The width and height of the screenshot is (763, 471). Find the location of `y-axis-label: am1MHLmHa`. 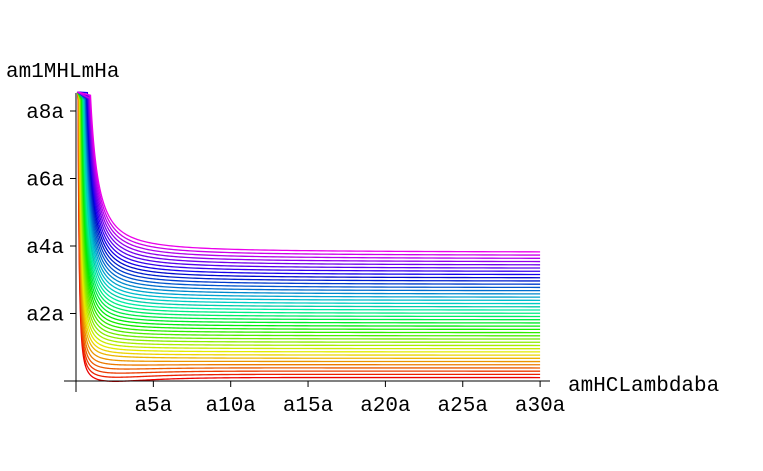

y-axis-label: am1MHLmHa is located at coordinates (62, 72).